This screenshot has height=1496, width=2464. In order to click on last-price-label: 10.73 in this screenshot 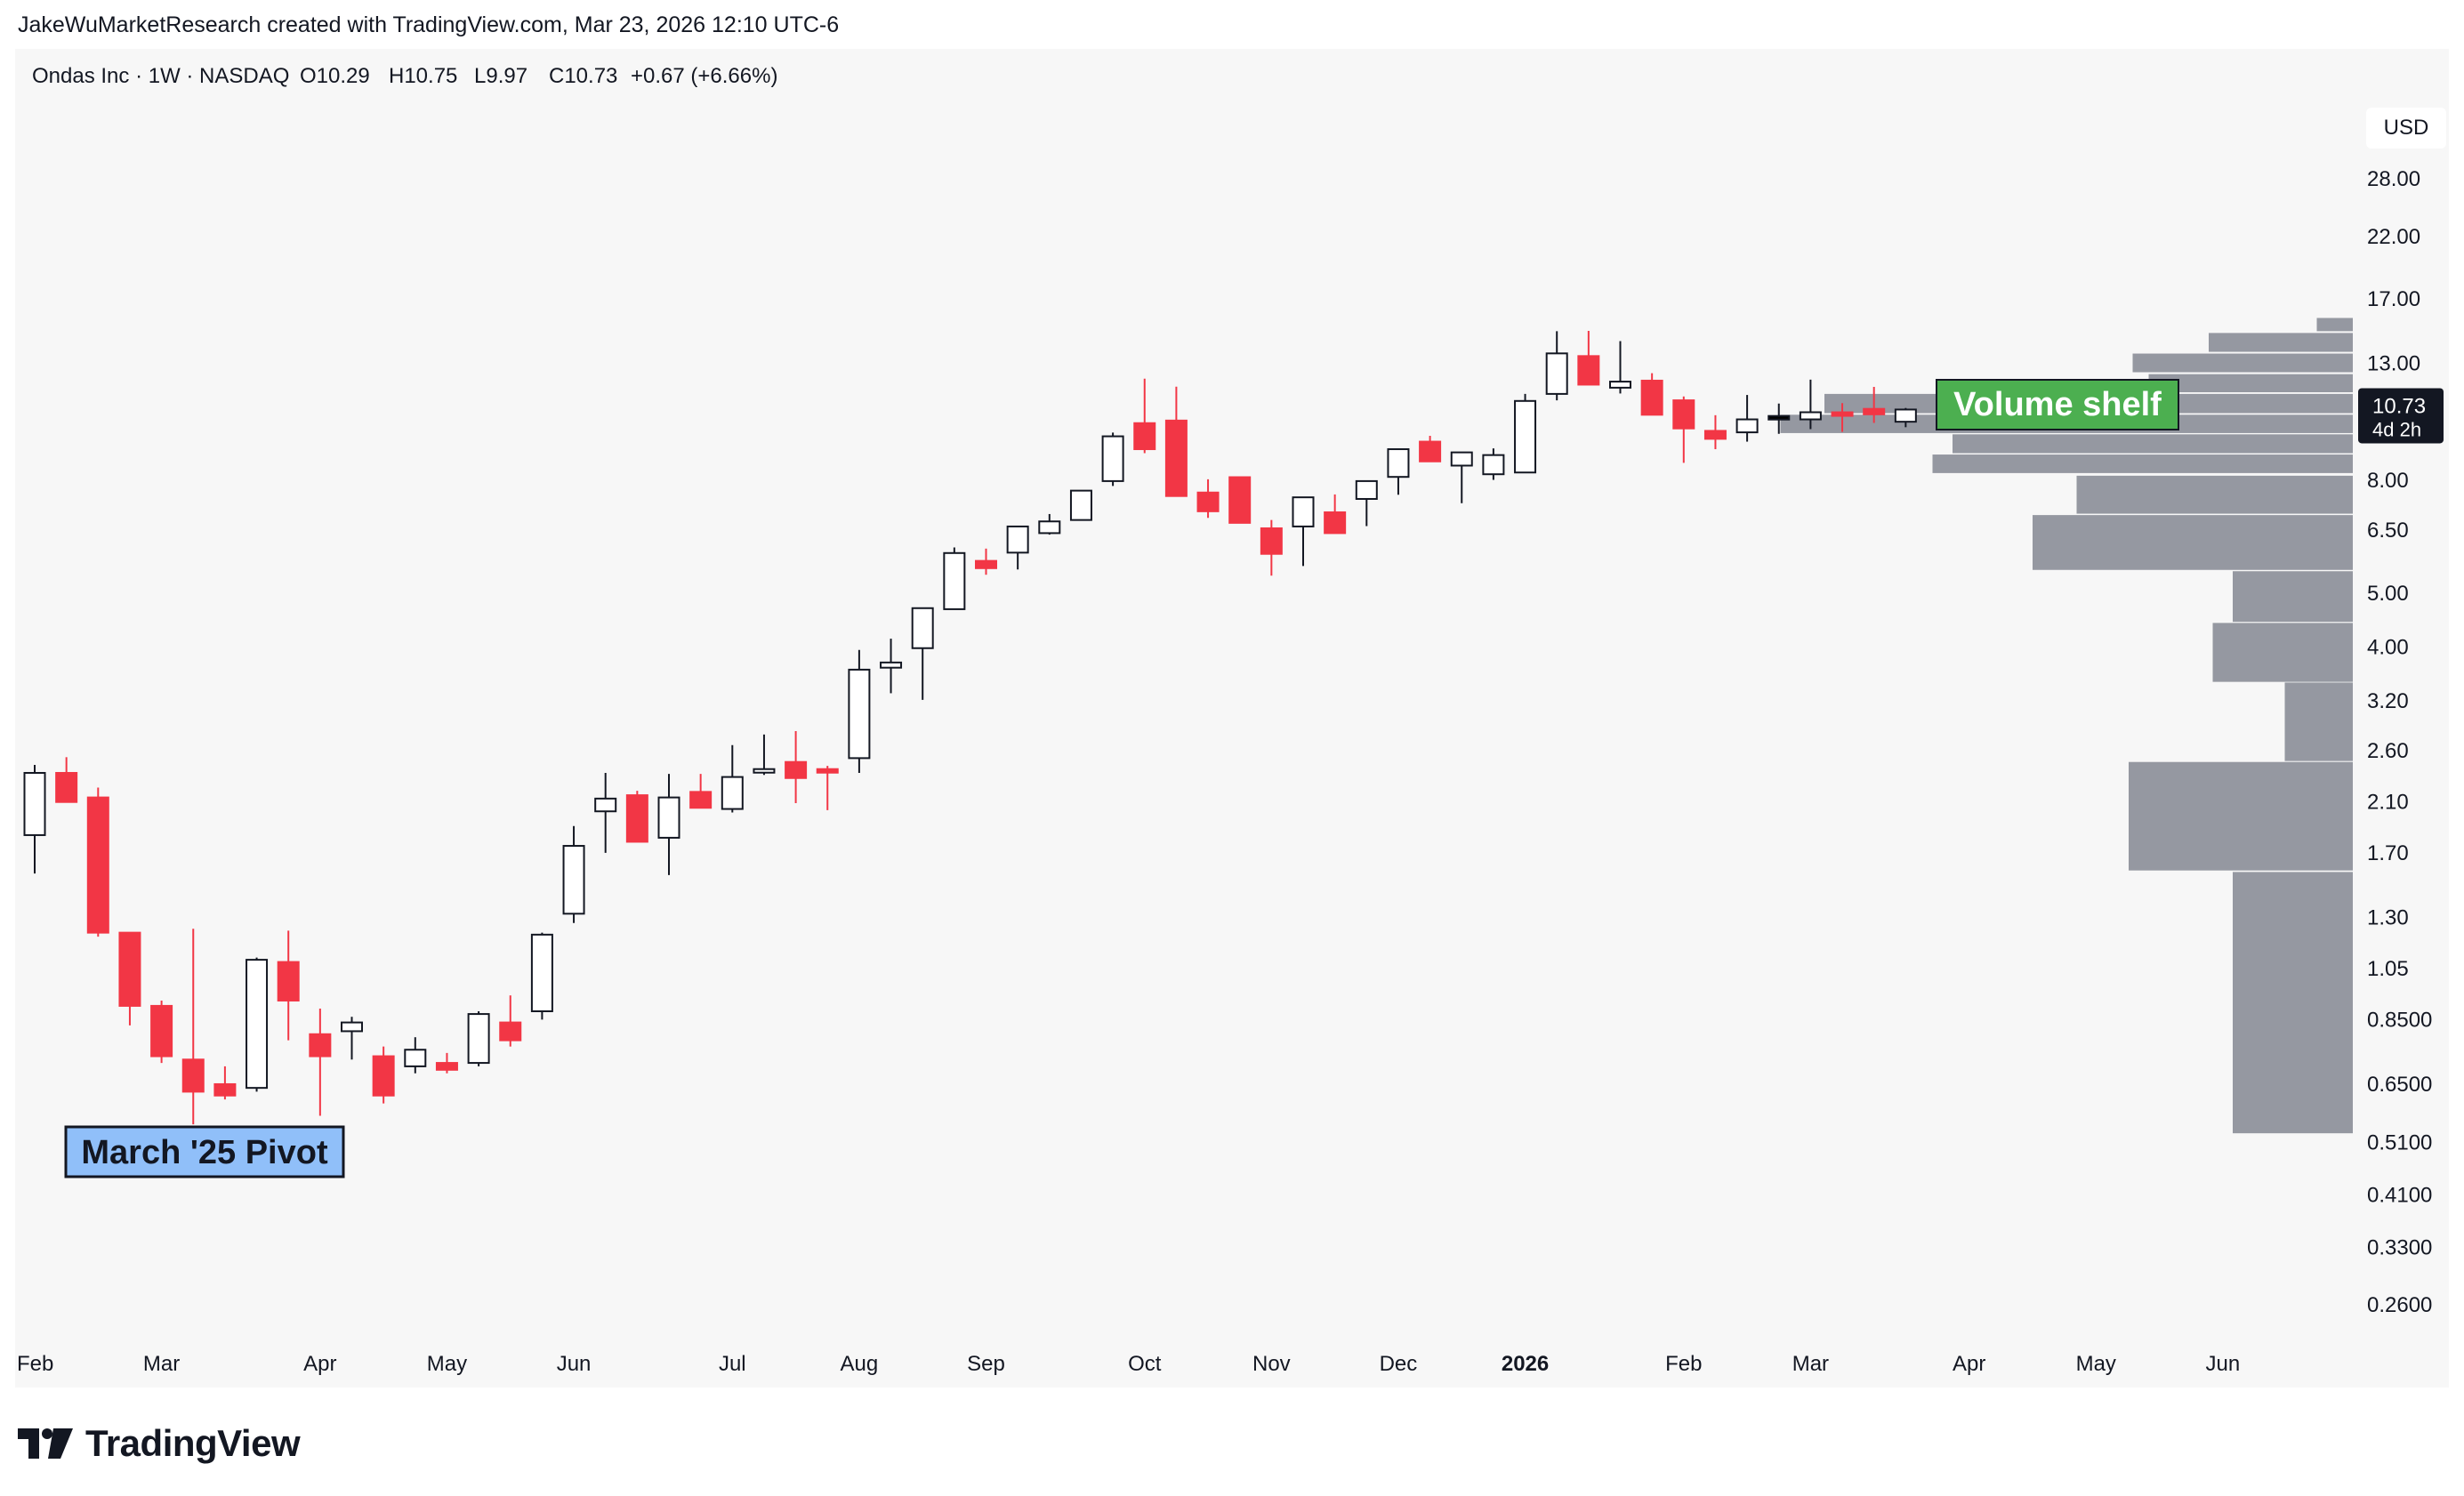, I will do `click(2399, 406)`.